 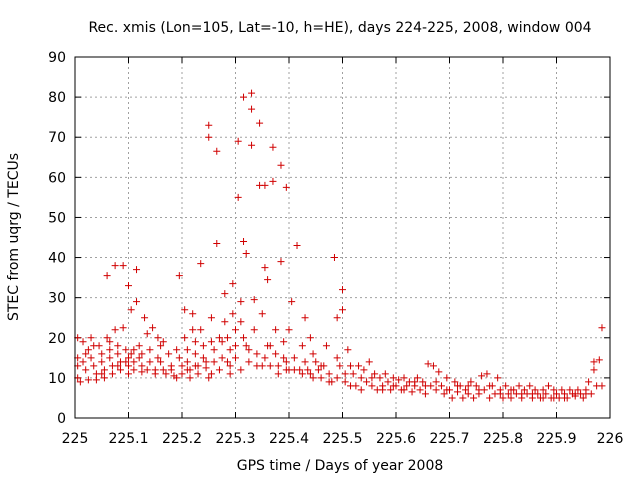 What do you see at coordinates (75, 439) in the screenshot?
I see `x-tick-label: 225` at bounding box center [75, 439].